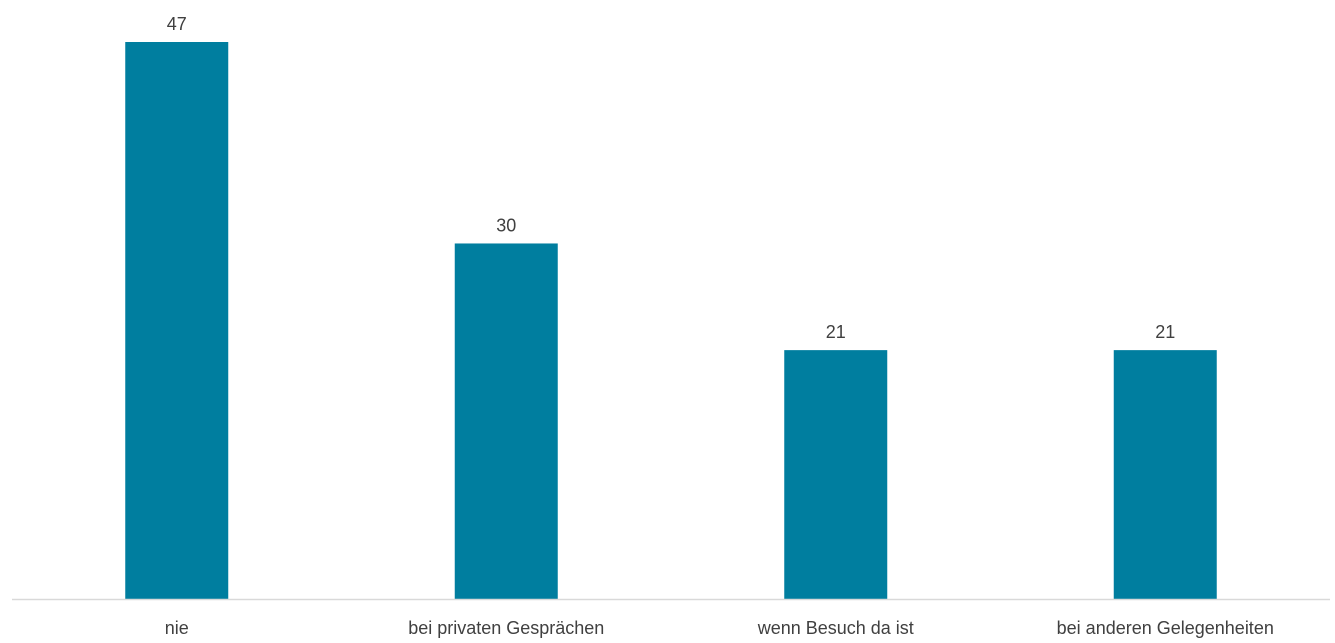  What do you see at coordinates (177, 24) in the screenshot?
I see `data-label-0: 47` at bounding box center [177, 24].